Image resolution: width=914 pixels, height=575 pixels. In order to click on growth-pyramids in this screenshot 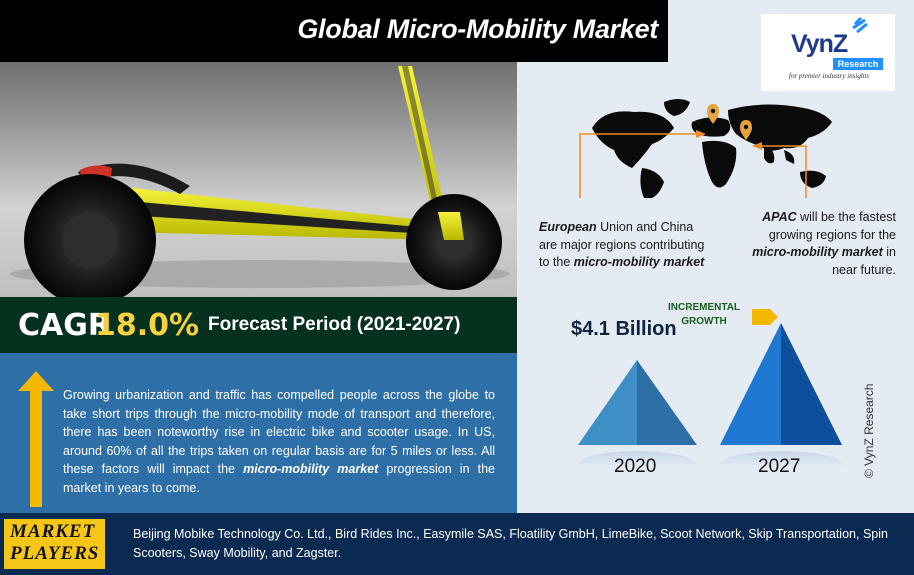, I will do `click(710, 387)`.